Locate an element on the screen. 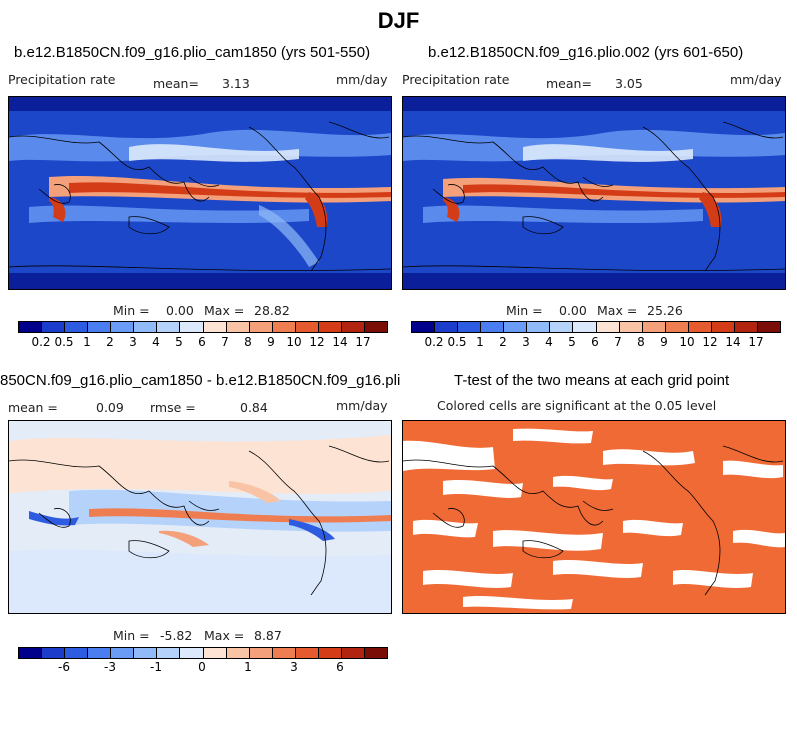  panel1-colorbar is located at coordinates (203, 327).